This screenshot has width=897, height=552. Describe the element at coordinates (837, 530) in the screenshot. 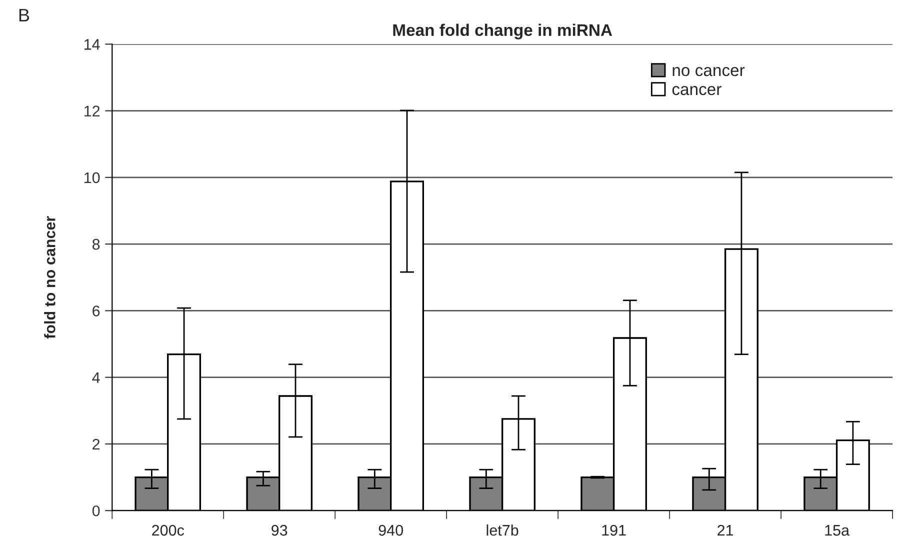

I see `x-tick-label: 15a` at that location.